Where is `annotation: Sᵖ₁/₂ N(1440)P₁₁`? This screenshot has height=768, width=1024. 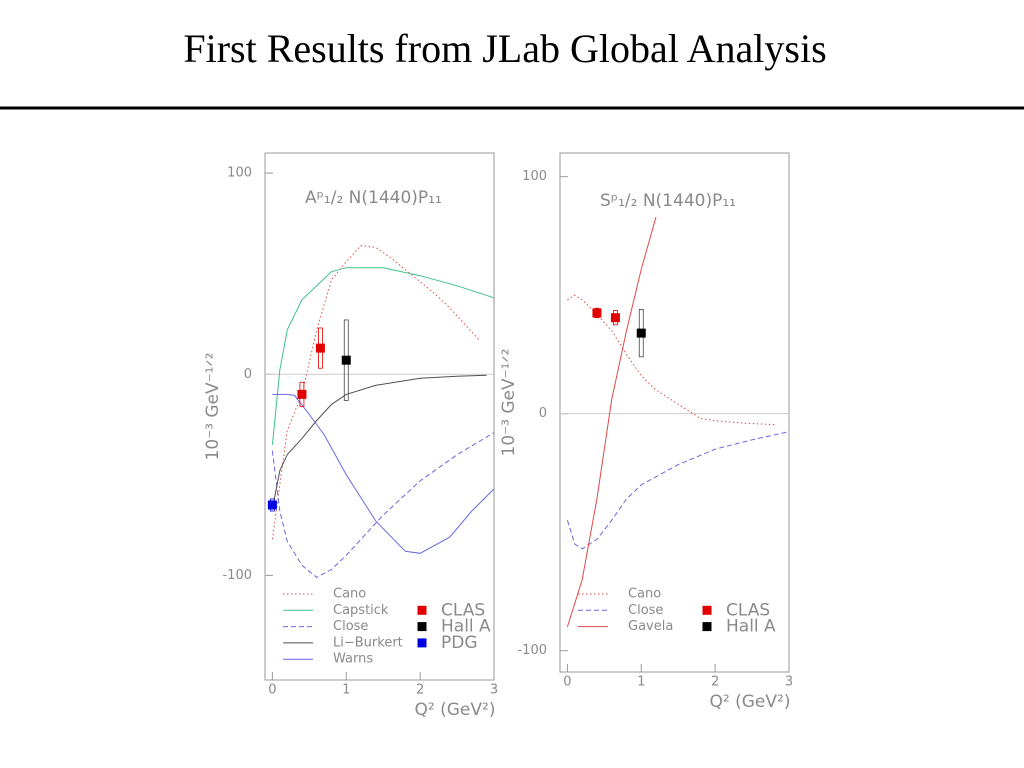
annotation: Sᵖ₁/₂ N(1440)P₁₁ is located at coordinates (668, 201).